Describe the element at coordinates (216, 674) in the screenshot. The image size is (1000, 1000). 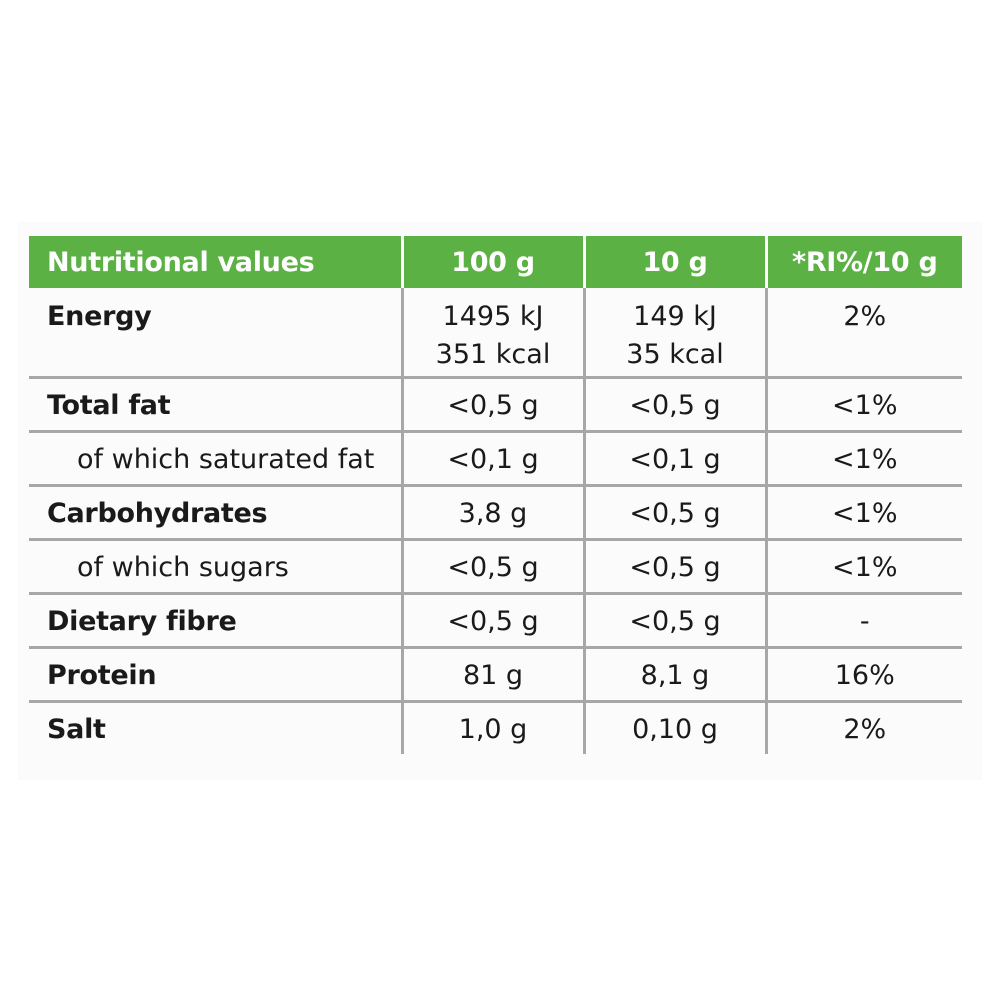
I see `row-label: Protein` at that location.